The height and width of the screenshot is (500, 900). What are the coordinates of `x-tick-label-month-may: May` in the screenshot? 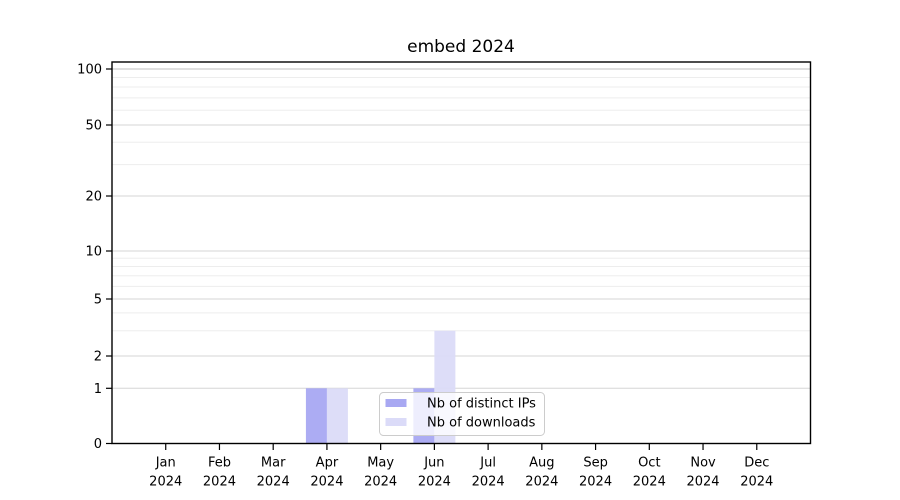 It's located at (380, 463).